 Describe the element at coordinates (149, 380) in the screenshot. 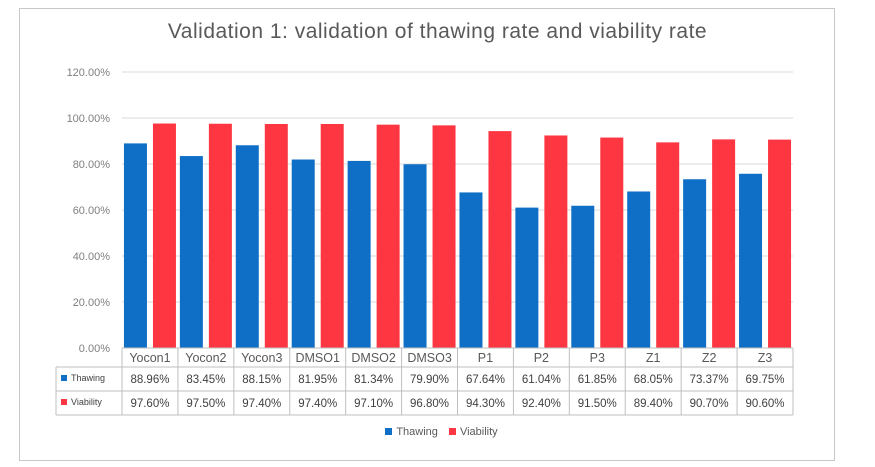

I see `data-table-cell: 88.96%` at that location.